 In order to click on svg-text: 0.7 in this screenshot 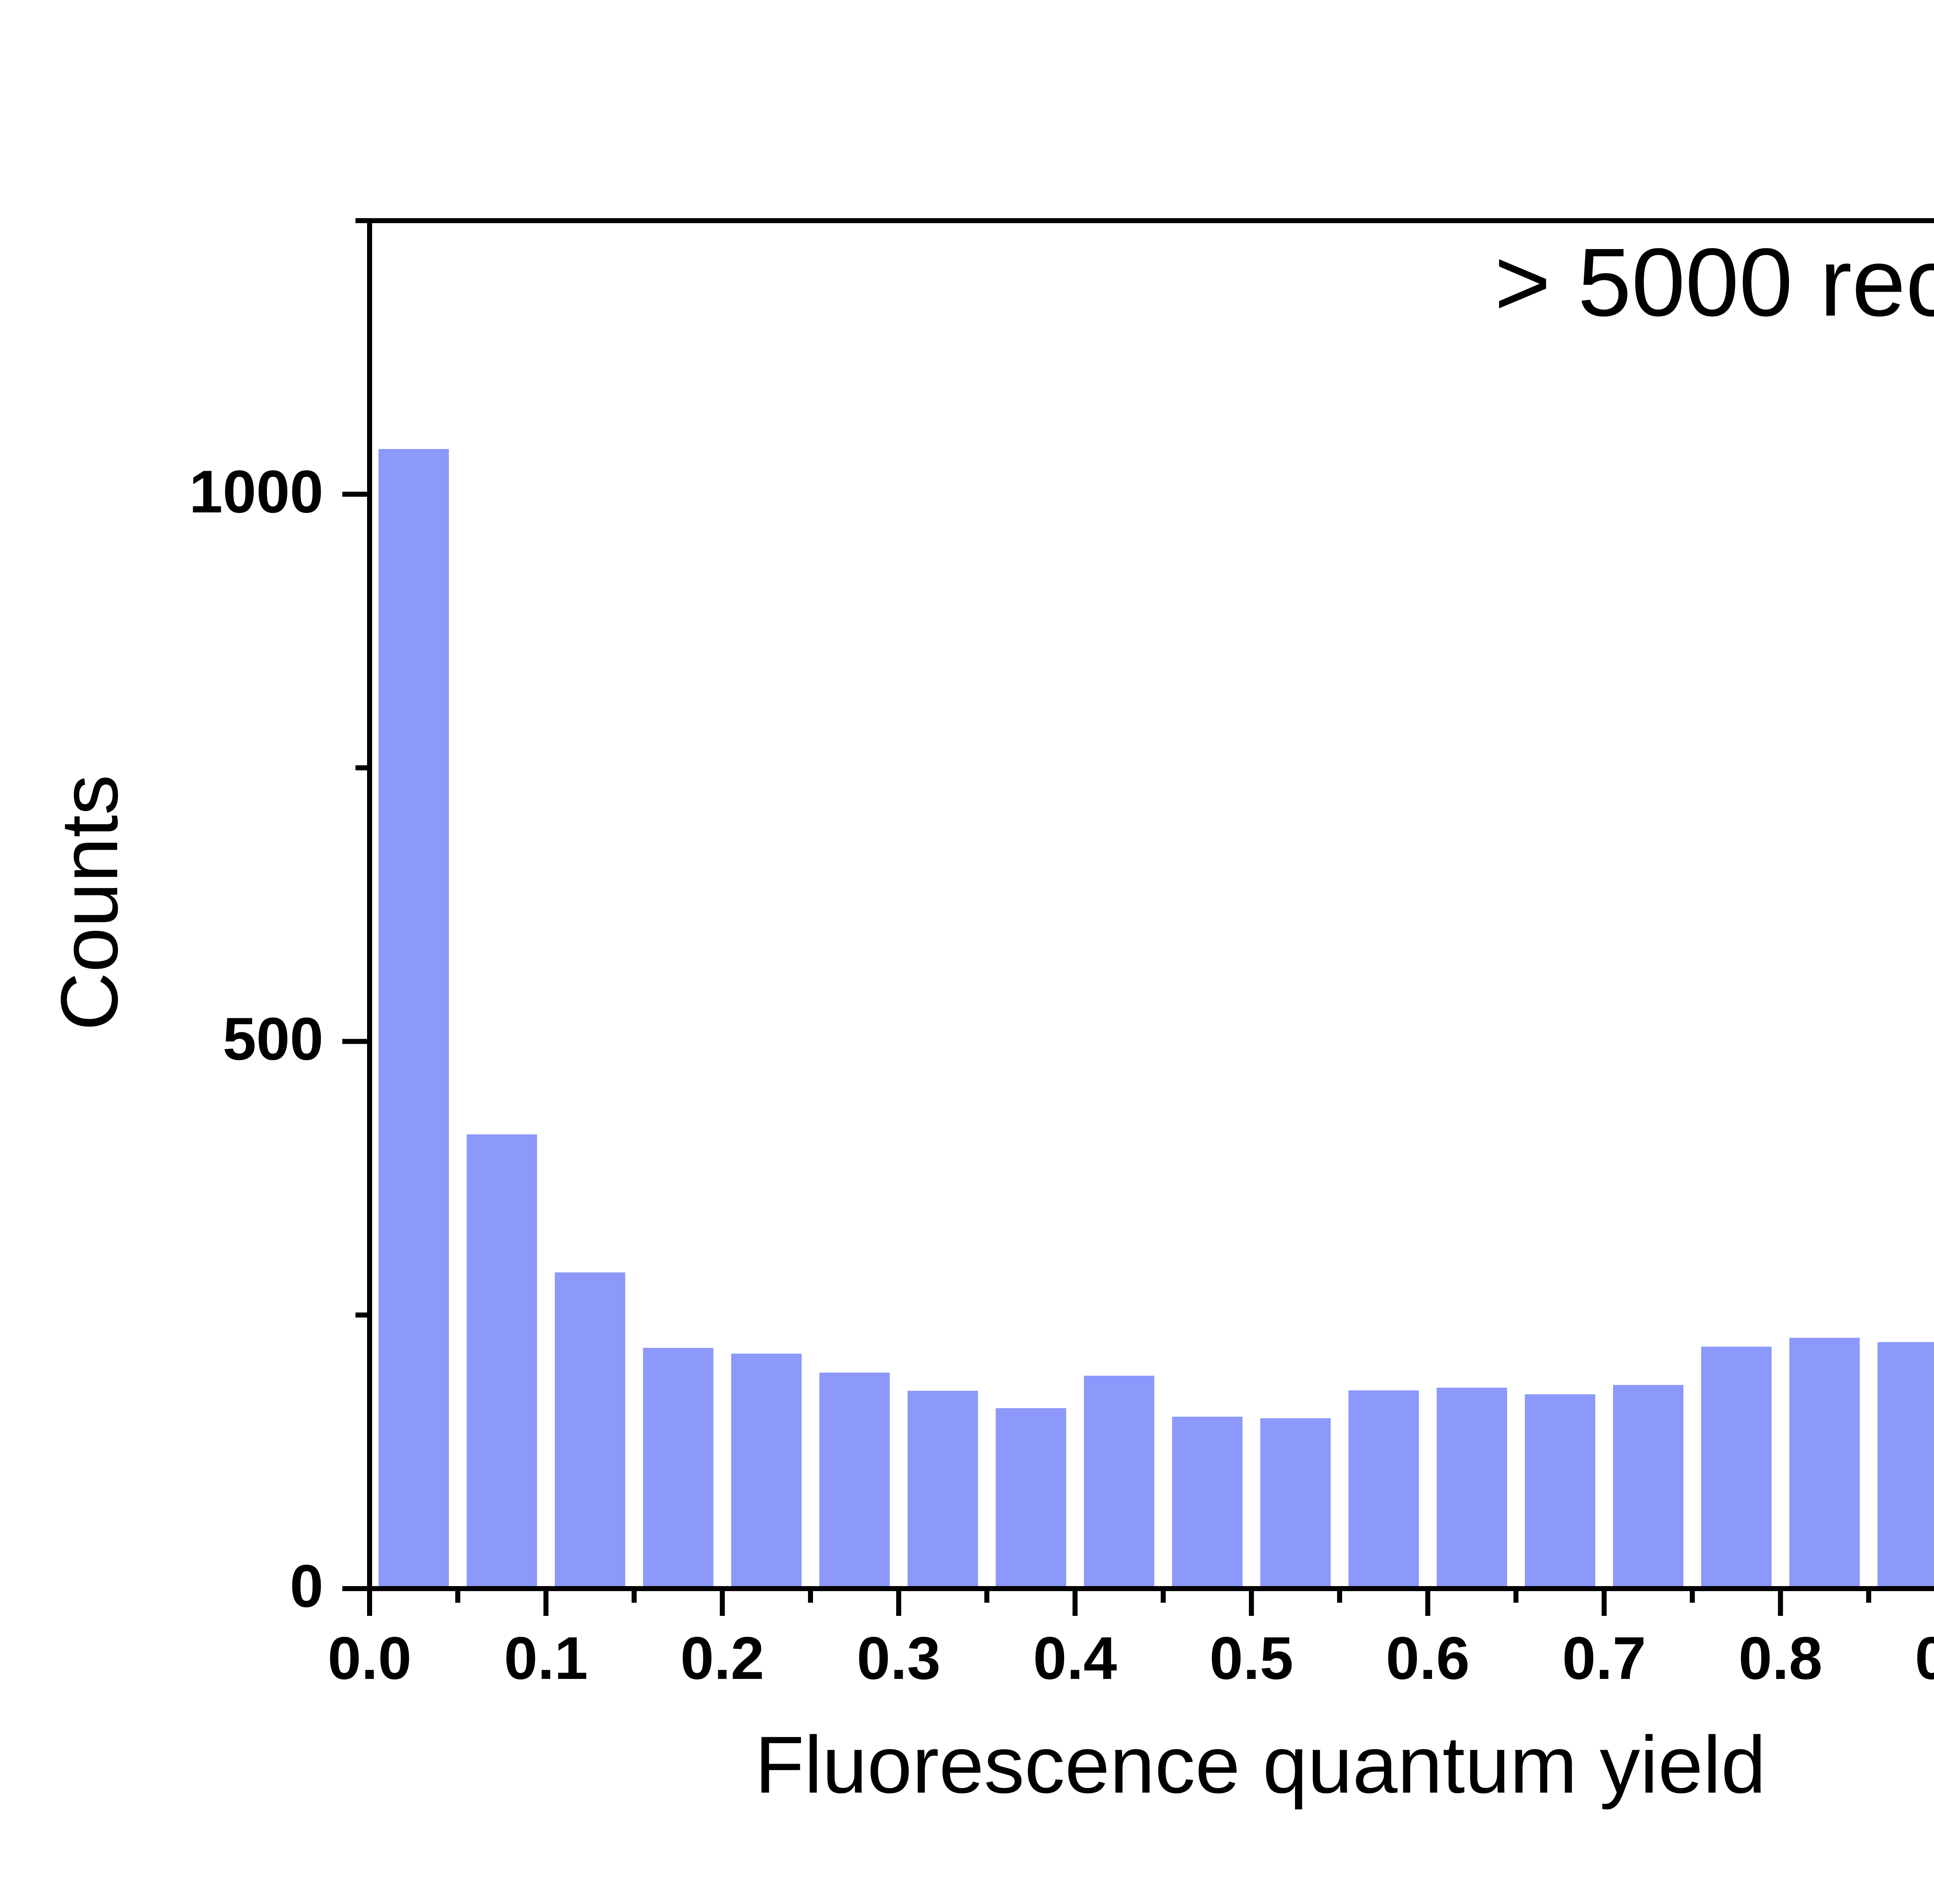, I will do `click(1604, 1658)`.